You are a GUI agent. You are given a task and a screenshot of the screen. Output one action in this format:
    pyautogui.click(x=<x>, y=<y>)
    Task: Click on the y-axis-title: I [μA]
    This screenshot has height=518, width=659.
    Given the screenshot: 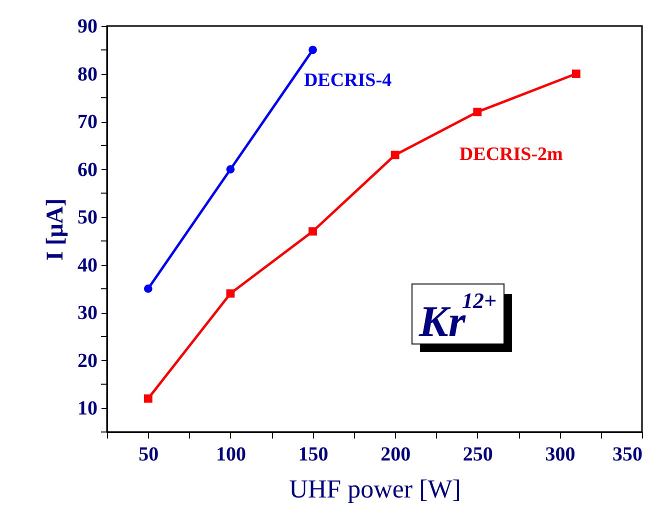 What is the action you would take?
    pyautogui.click(x=55, y=229)
    